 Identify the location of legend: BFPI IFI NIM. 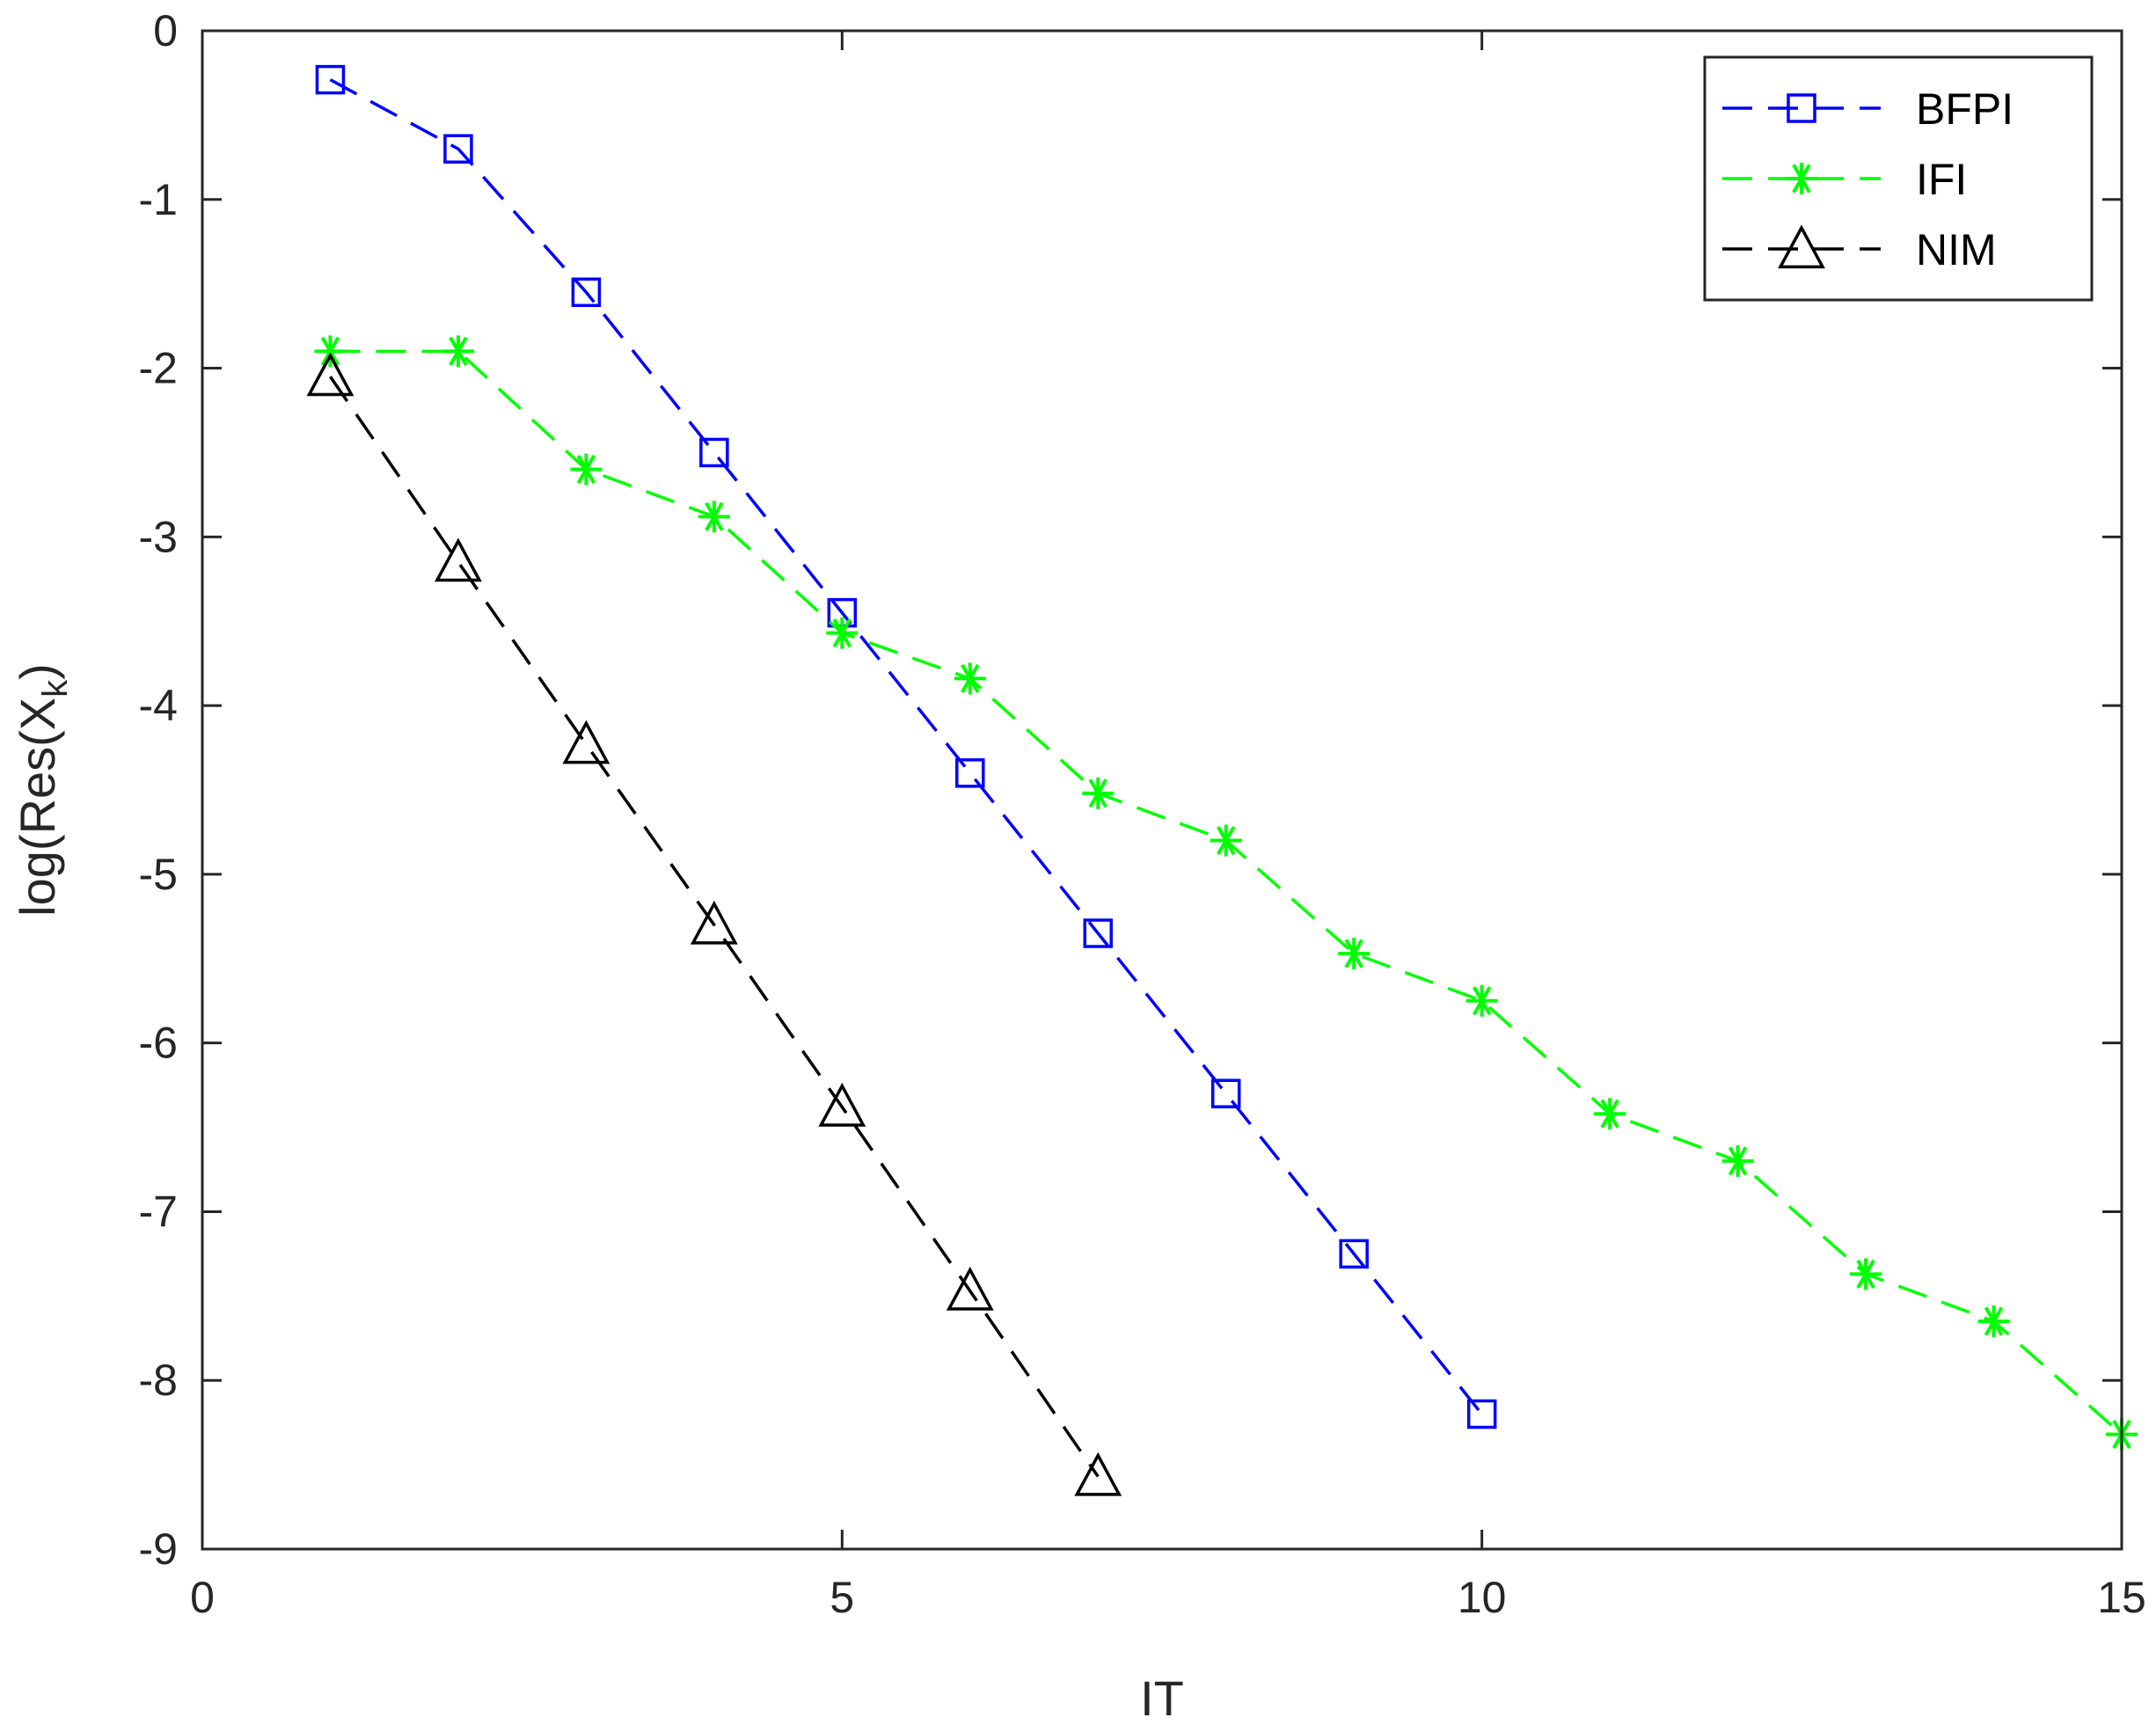
(1898, 178).